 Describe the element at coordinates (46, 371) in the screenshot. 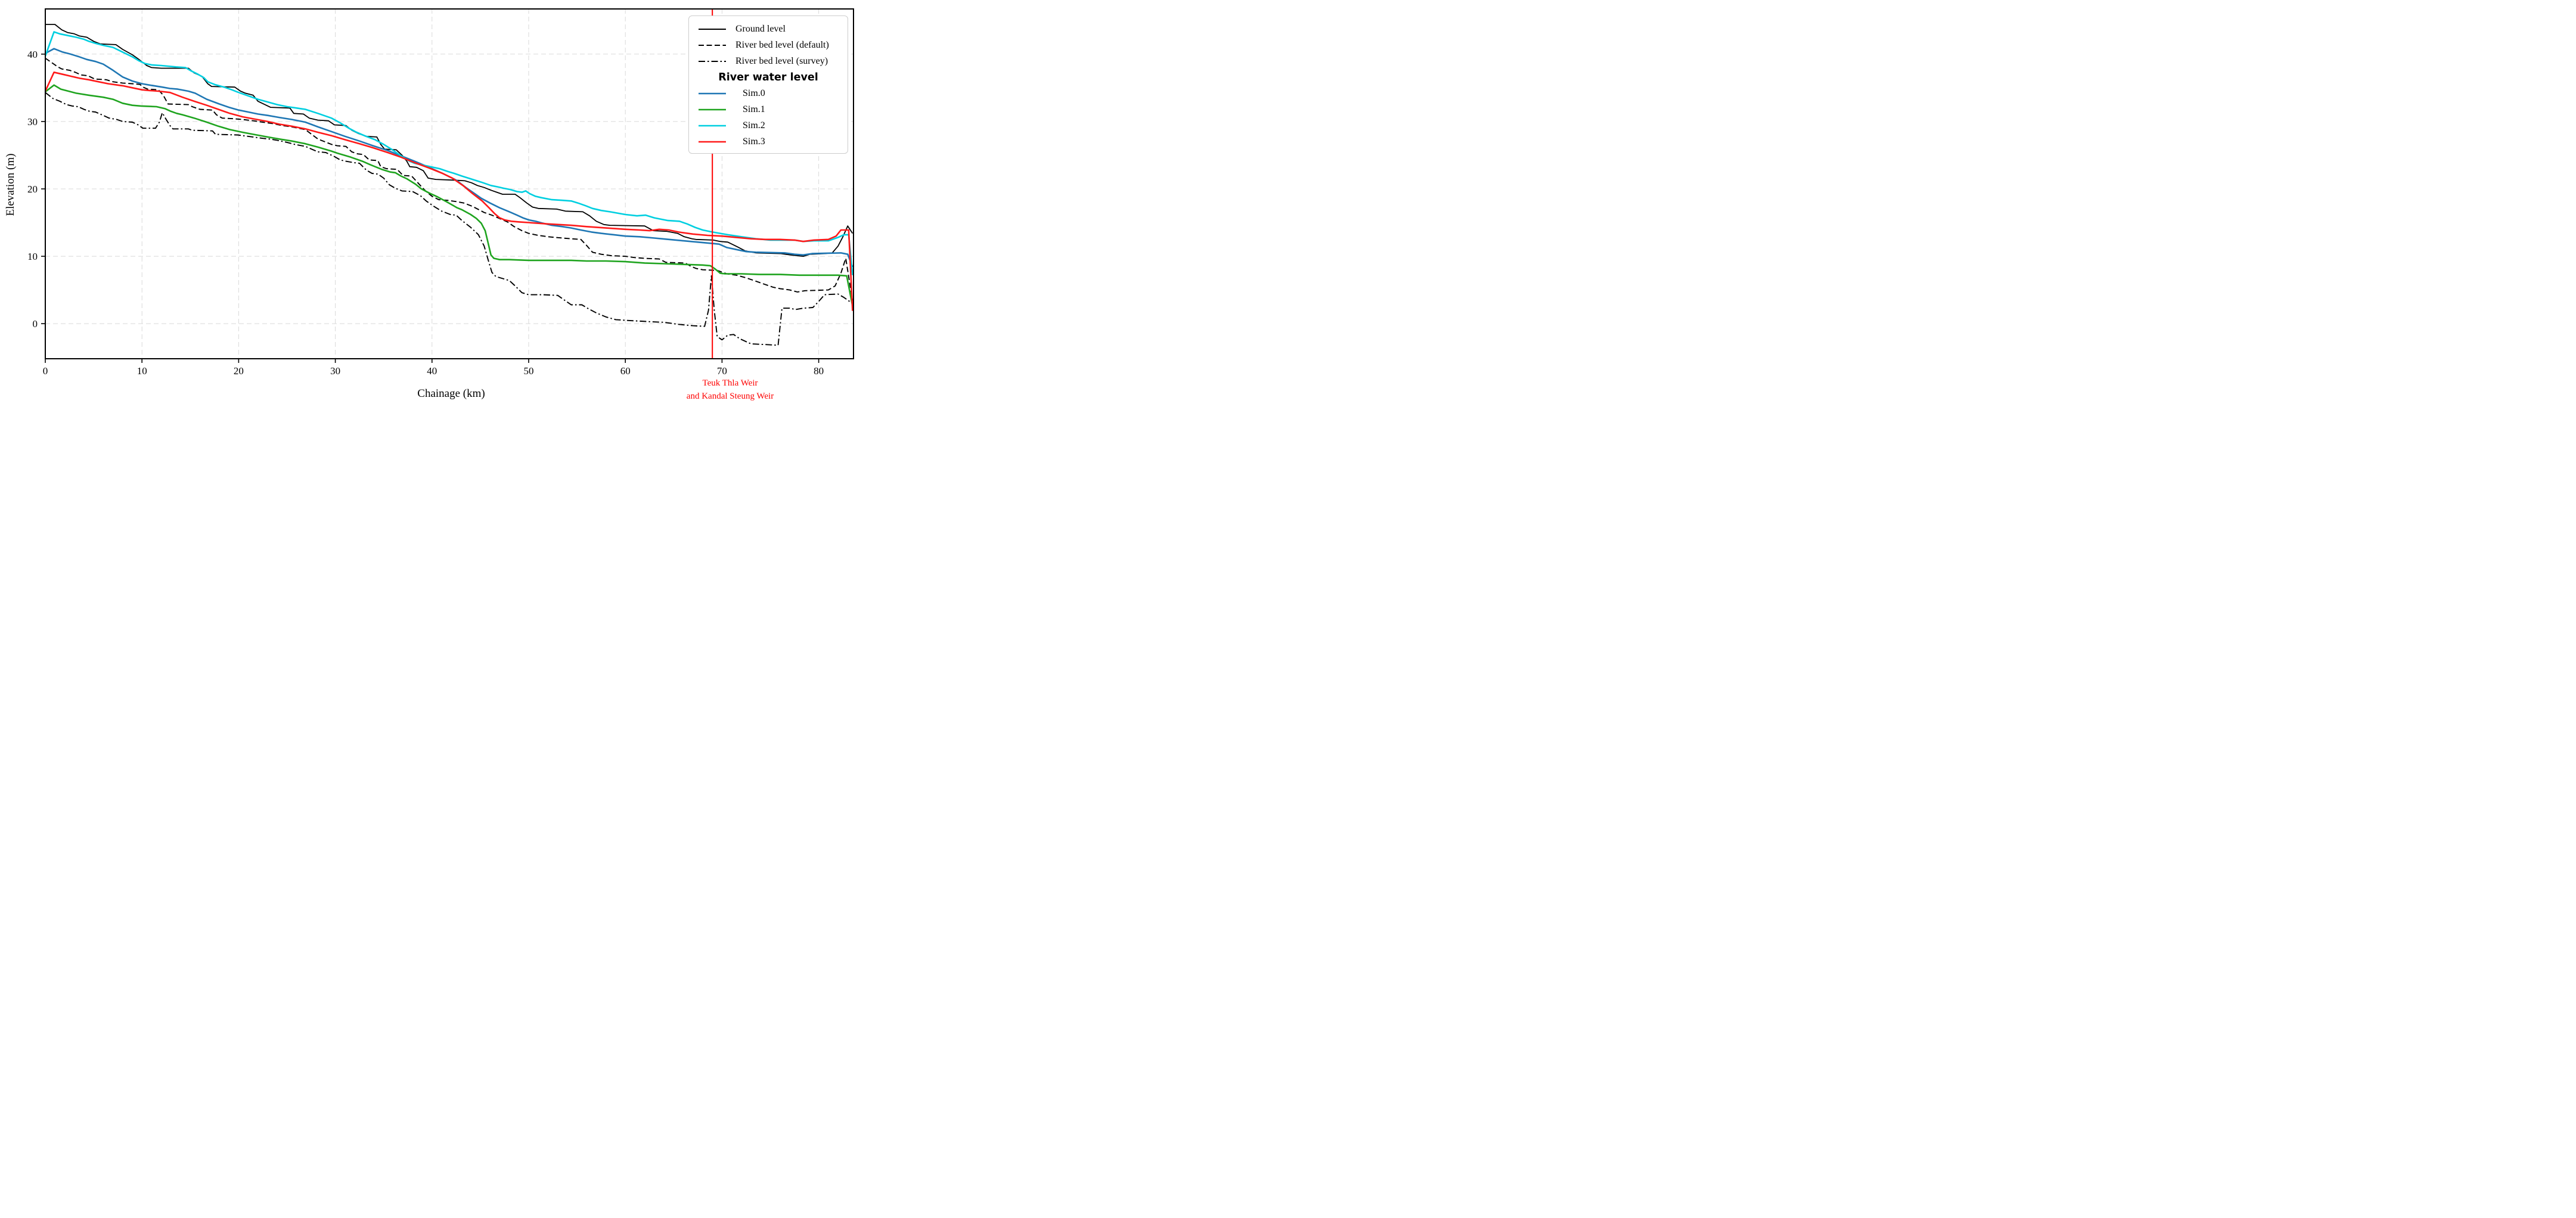

I see `x-tick-label: 0` at that location.